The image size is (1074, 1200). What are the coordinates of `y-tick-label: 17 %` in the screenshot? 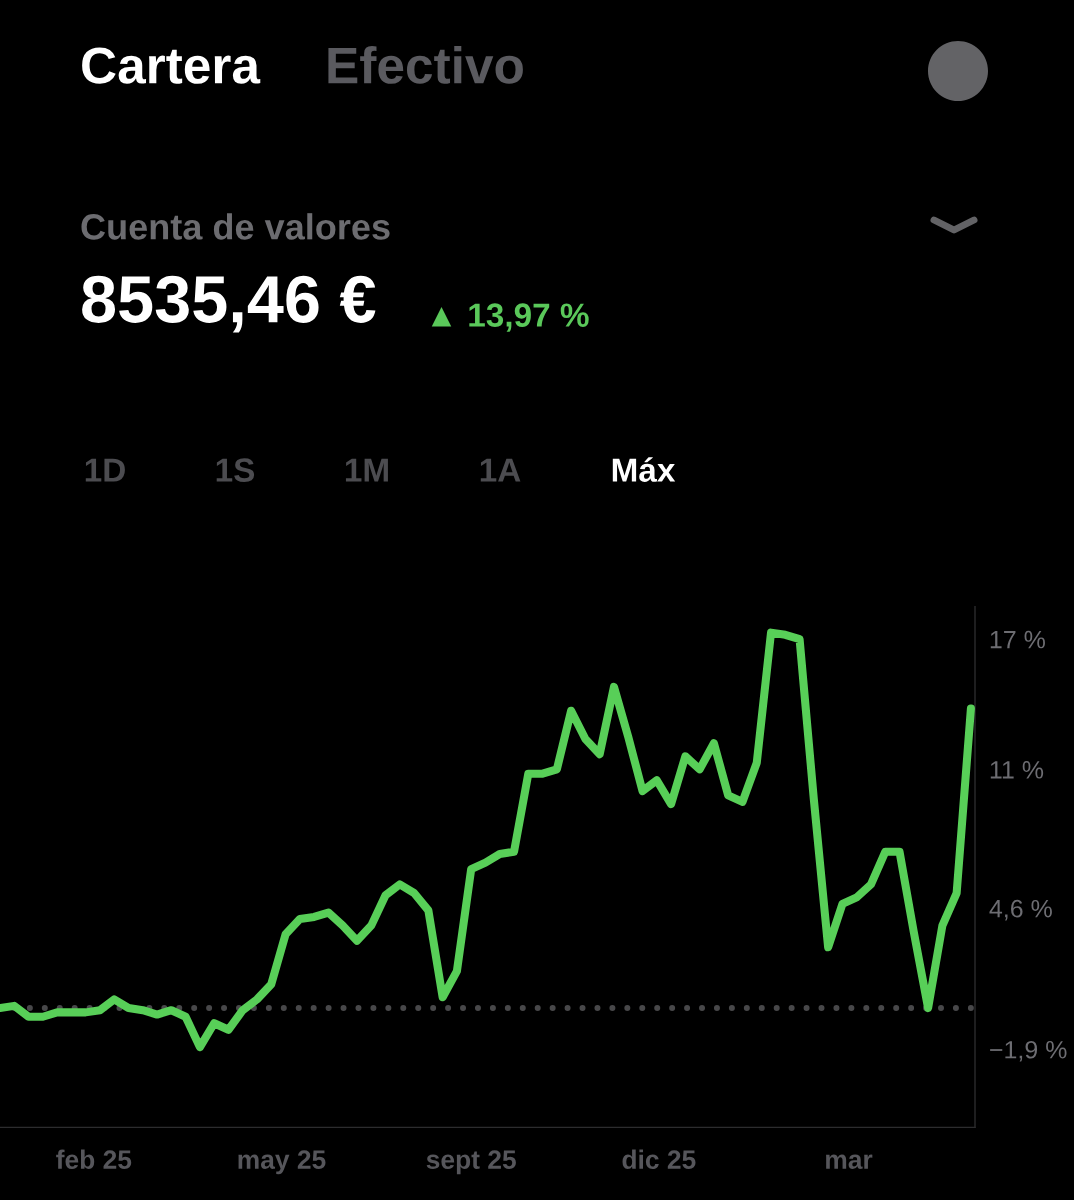 It's located at (1017, 639).